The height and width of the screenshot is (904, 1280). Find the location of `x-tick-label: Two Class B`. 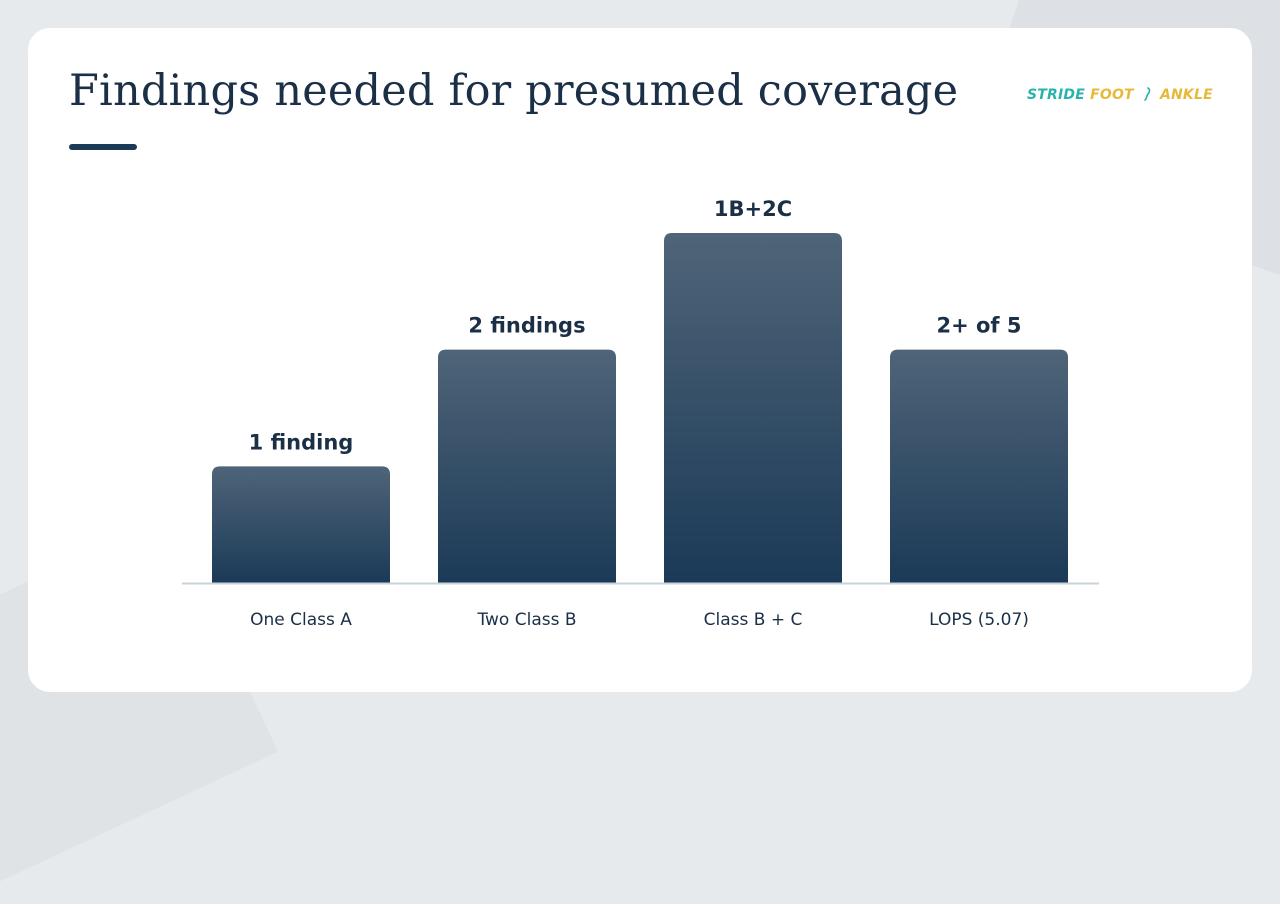

x-tick-label: Two Class B is located at coordinates (526, 620).